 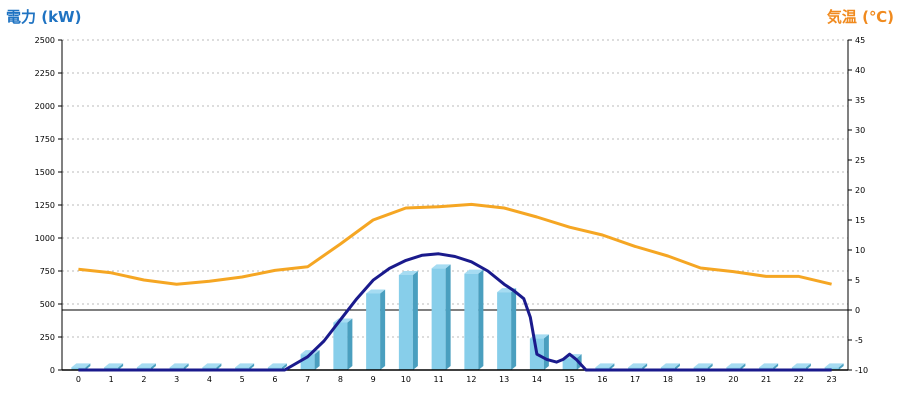 I want to click on left-tick-label: 250, so click(x=47, y=337).